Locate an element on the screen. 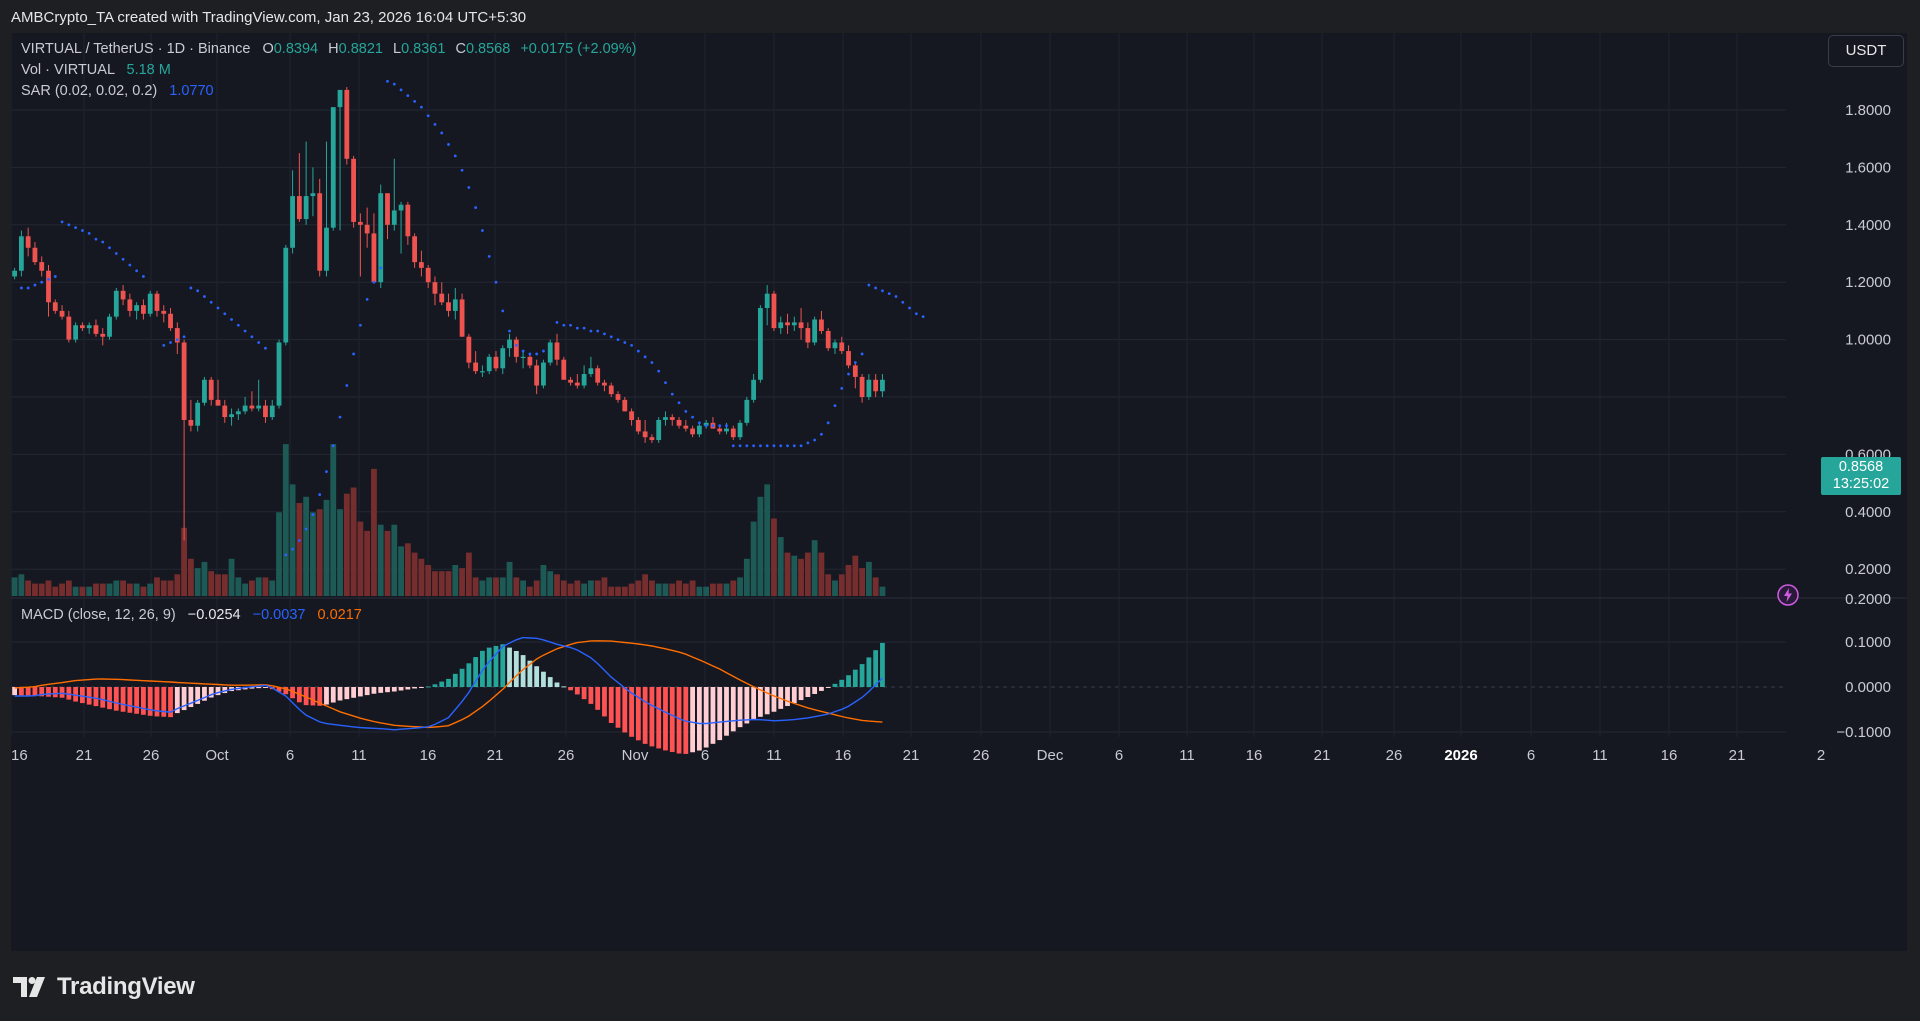 The width and height of the screenshot is (1920, 1021). currency-button: USDT is located at coordinates (1866, 51).